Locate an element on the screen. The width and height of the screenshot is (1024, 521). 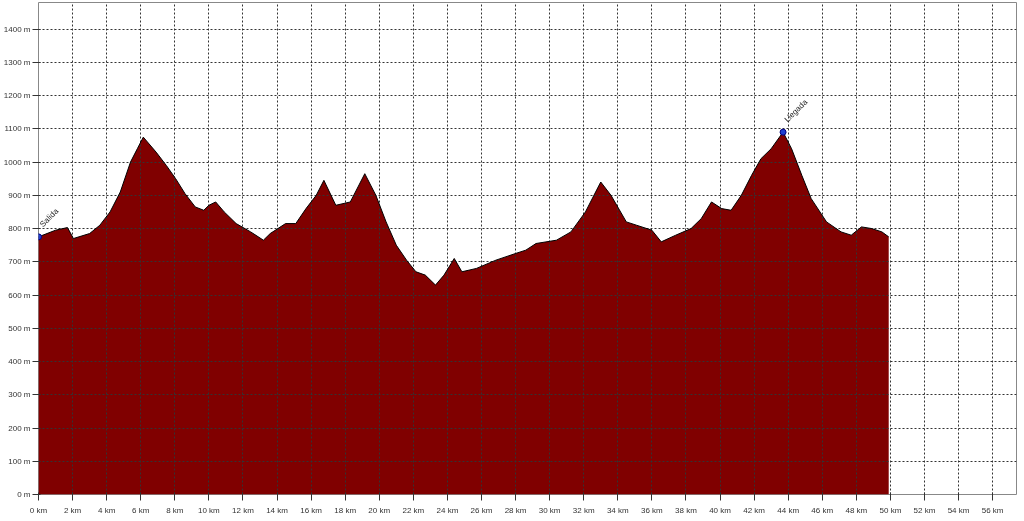
y-tick-label: 1200 m is located at coordinates (17, 96).